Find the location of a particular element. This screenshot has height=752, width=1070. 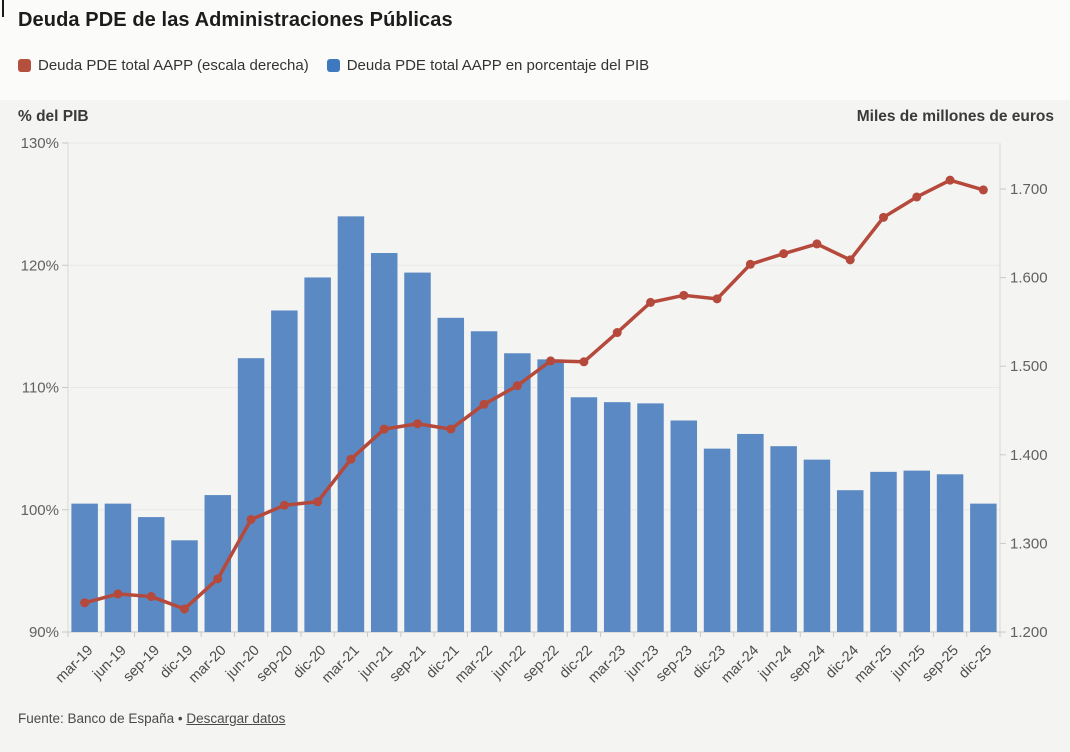

legend-item-debt-total: Deuda PDE total AAPP (escala derecha) is located at coordinates (163, 65).